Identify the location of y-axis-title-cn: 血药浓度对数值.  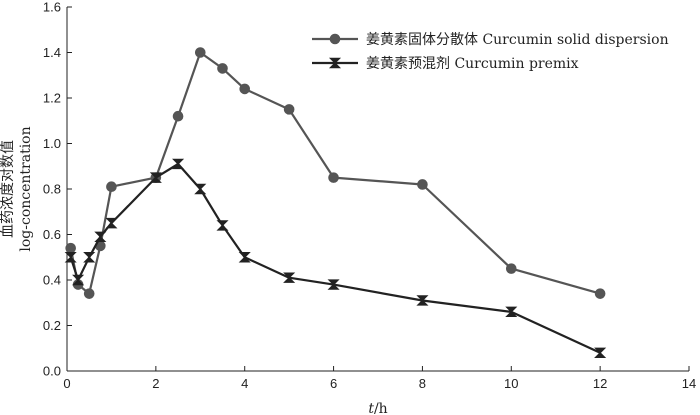
(8, 189).